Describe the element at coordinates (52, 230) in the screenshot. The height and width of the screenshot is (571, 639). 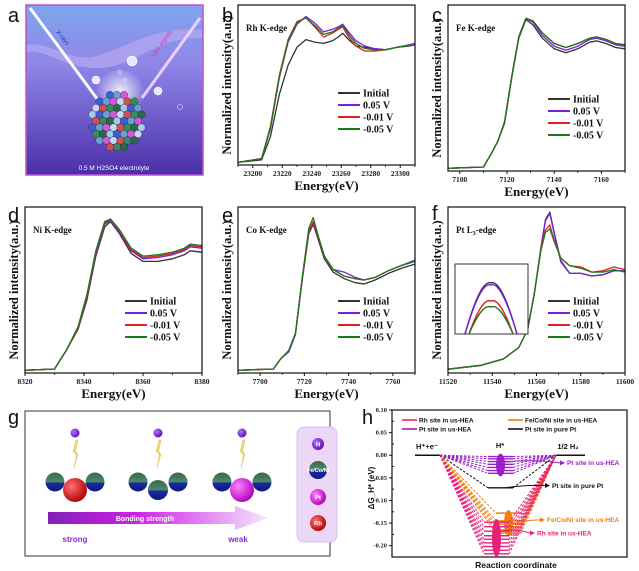
I see `edge-label: Ni K-edge` at that location.